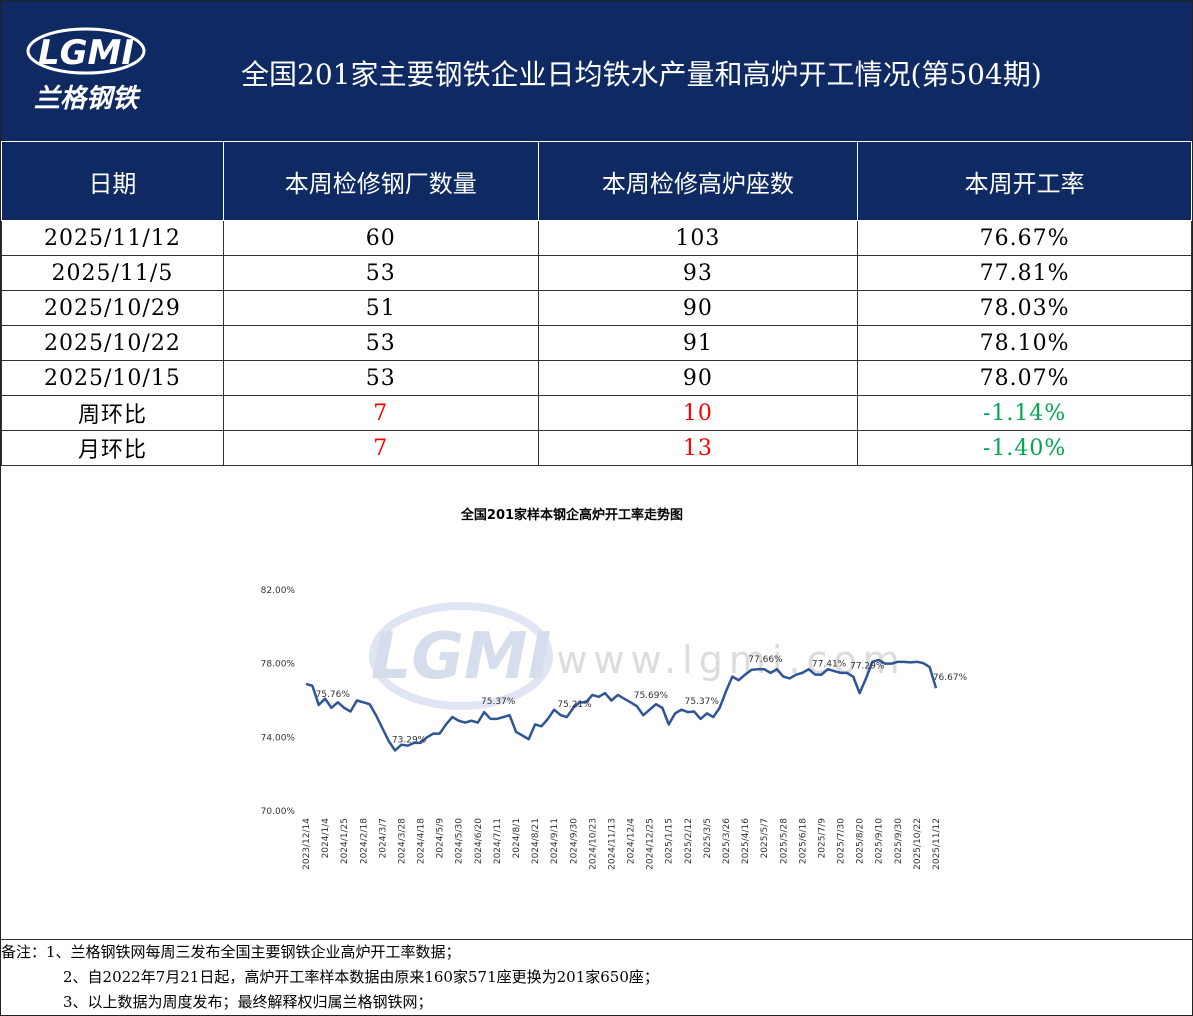 The height and width of the screenshot is (1016, 1193). Describe the element at coordinates (698, 238) in the screenshot. I see `table-cell: 103` at that location.